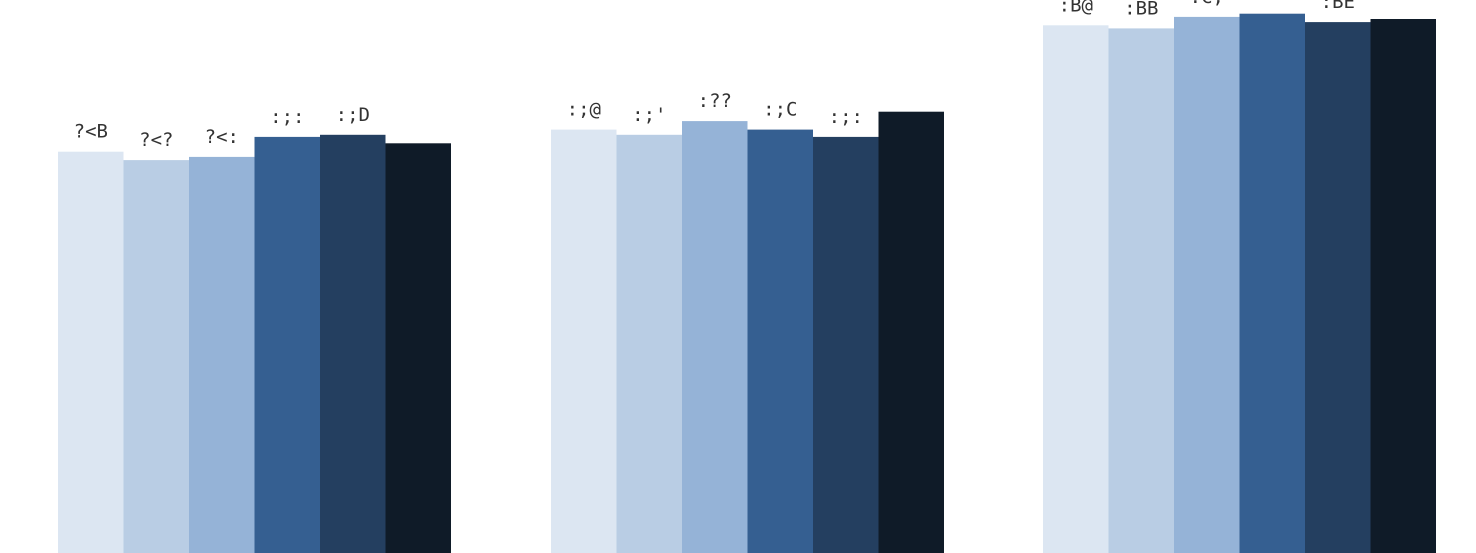  What do you see at coordinates (1338, 6) in the screenshot?
I see `data-label-g3-5: :BE` at bounding box center [1338, 6].